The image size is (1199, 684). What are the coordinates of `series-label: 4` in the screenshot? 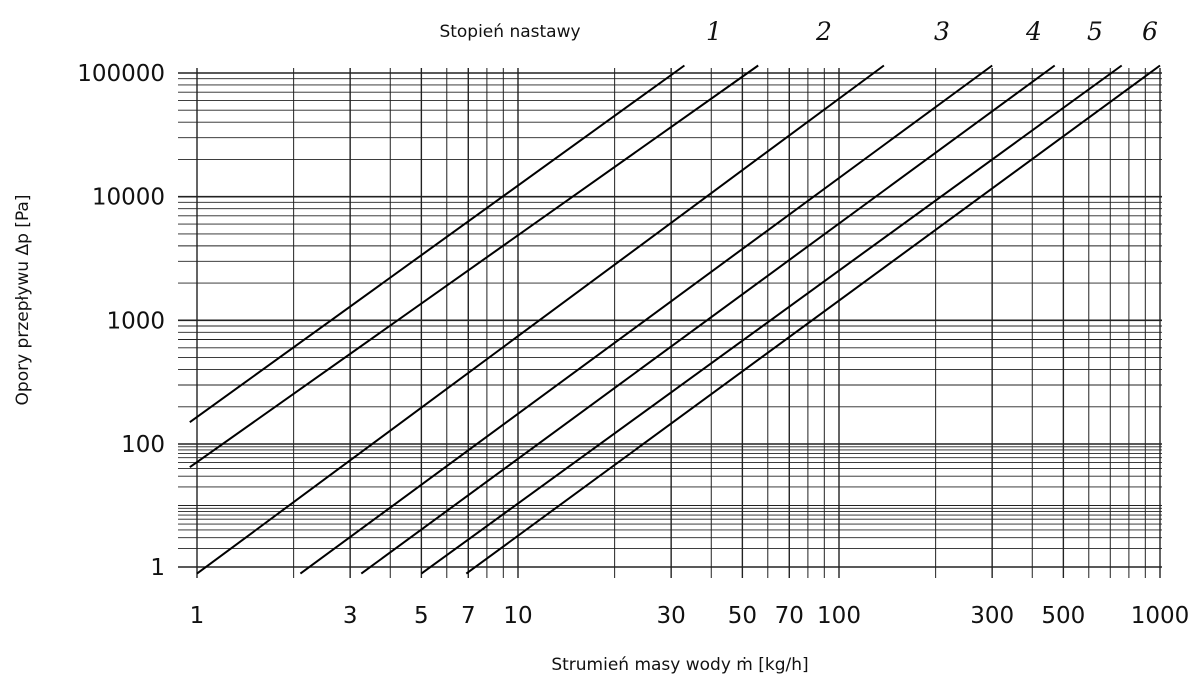 It's located at (1033, 31).